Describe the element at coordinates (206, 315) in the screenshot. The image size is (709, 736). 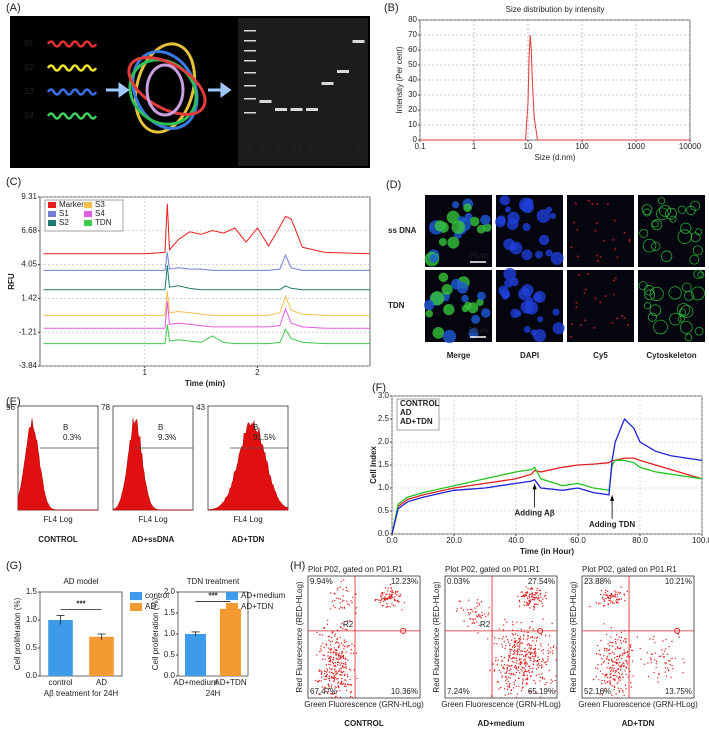
I see `series-line` at that location.